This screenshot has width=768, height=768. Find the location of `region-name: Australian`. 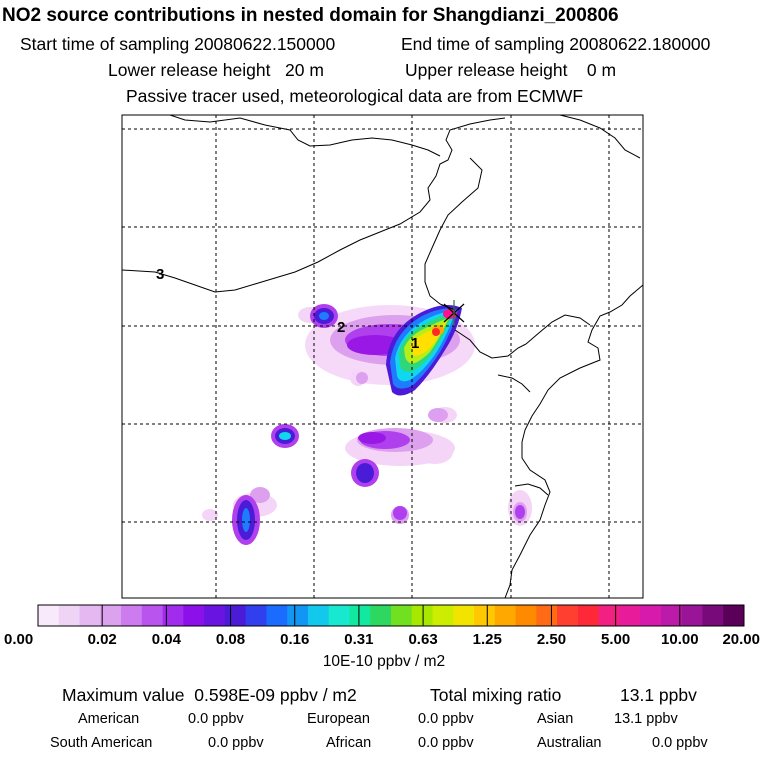

region-name: Australian is located at coordinates (569, 743).